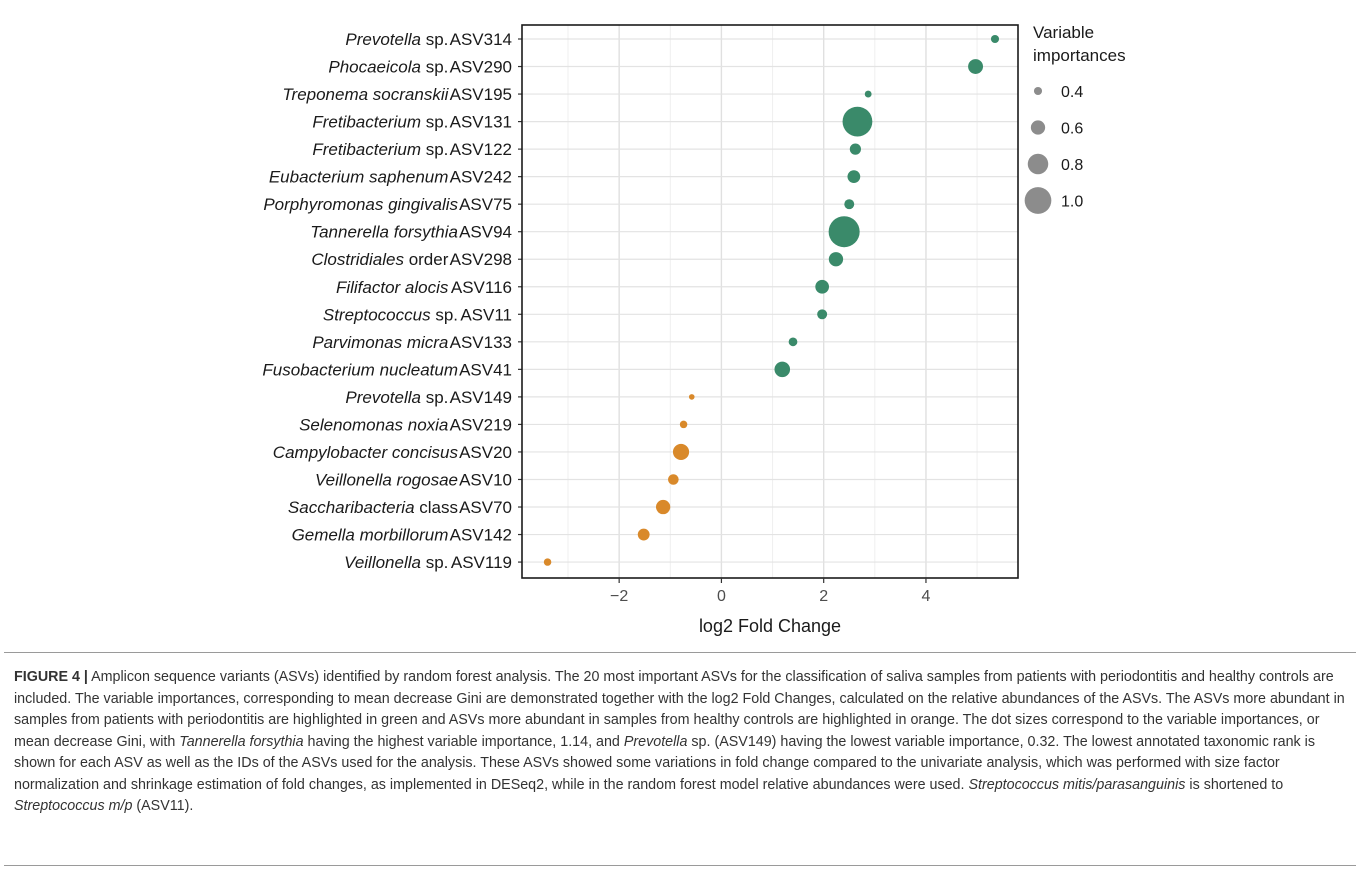 The width and height of the screenshot is (1360, 879). What do you see at coordinates (481, 94) in the screenshot?
I see `row-label-asv: ASV195` at bounding box center [481, 94].